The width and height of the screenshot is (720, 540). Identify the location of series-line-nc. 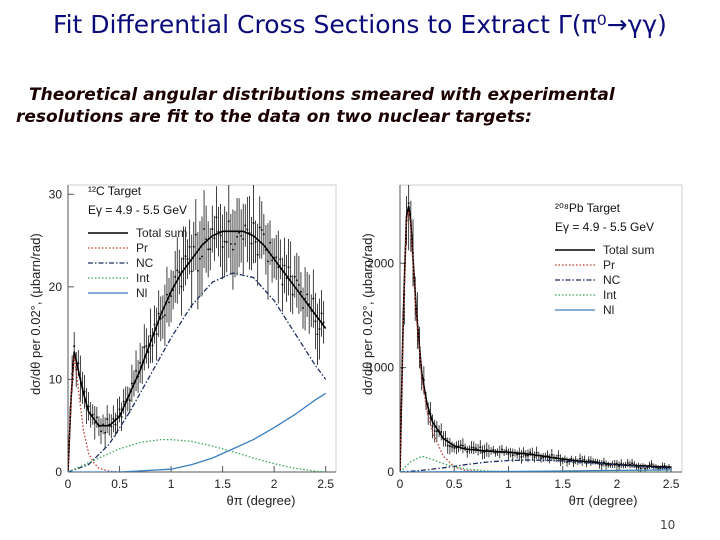
(536, 465).